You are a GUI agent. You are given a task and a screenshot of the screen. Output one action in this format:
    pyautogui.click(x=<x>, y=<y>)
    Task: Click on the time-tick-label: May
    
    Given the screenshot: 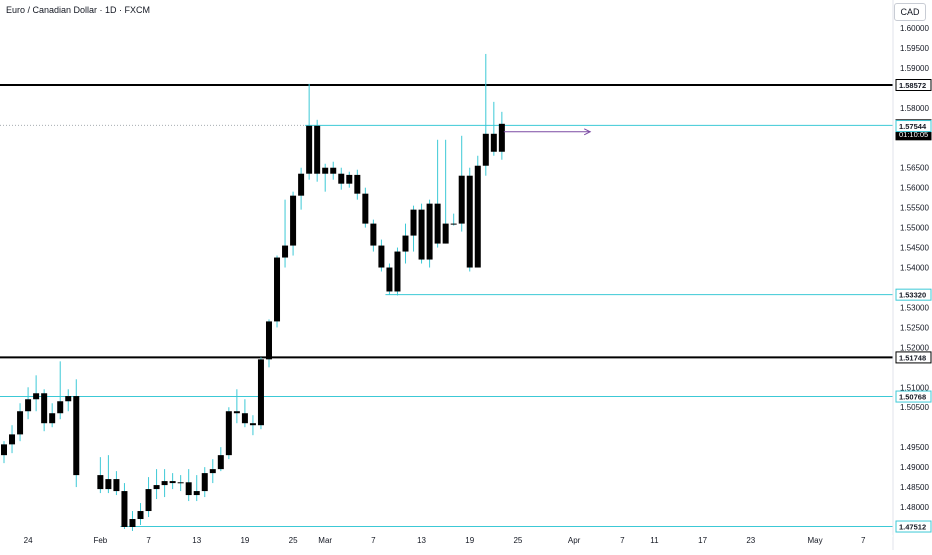 What is the action you would take?
    pyautogui.click(x=814, y=540)
    